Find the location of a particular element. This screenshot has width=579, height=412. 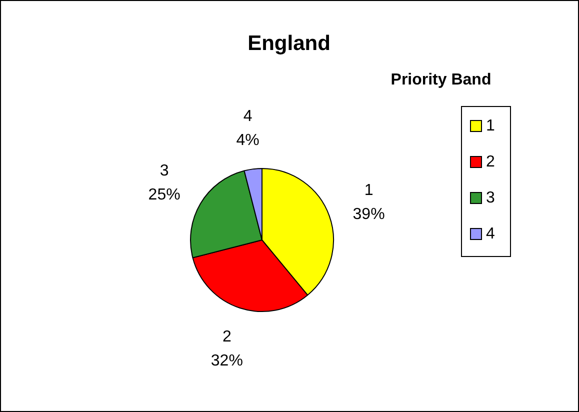

slice-label: 4 is located at coordinates (247, 116).